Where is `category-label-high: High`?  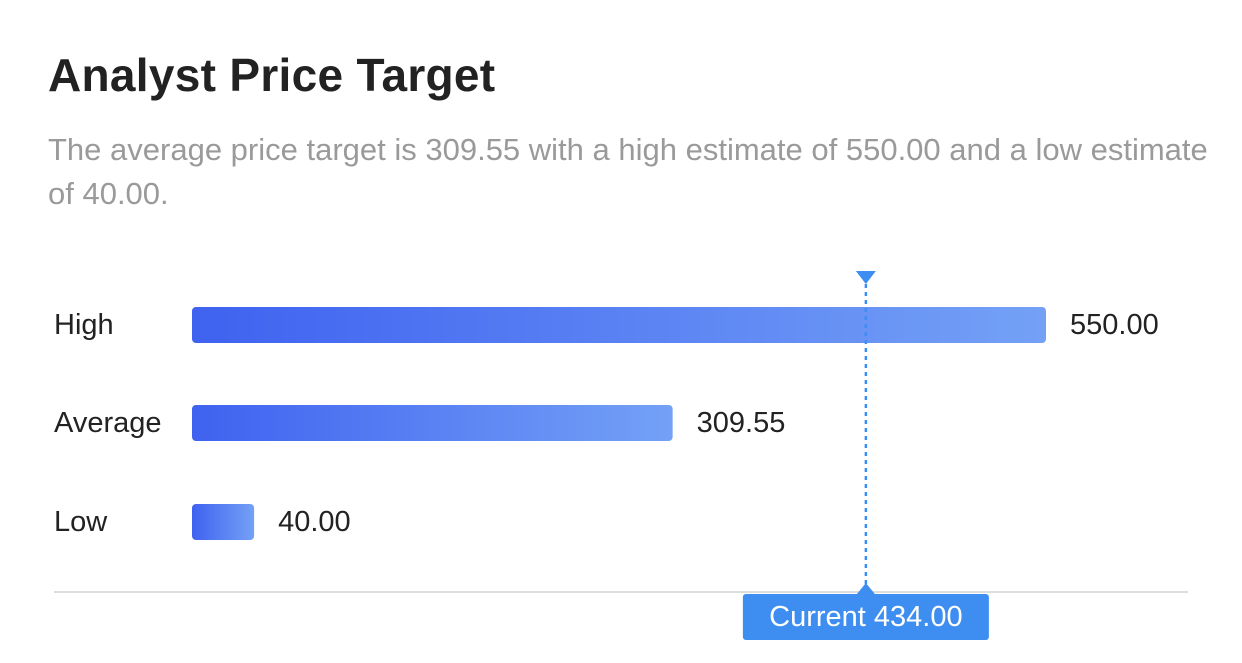
category-label-high: High is located at coordinates (84, 325).